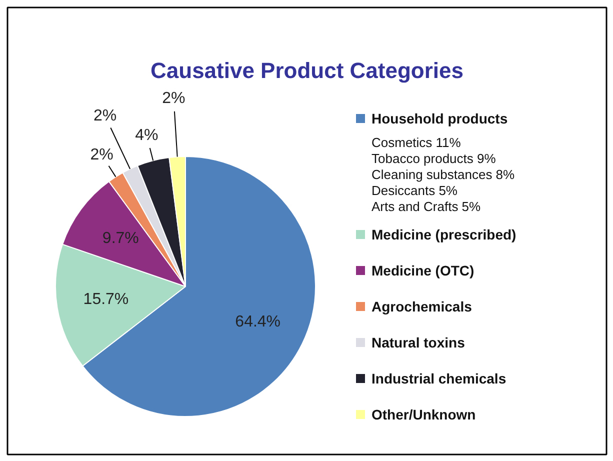 Image resolution: width=613 pixels, height=461 pixels. I want to click on legend-label: Other/Unknown, so click(424, 414).